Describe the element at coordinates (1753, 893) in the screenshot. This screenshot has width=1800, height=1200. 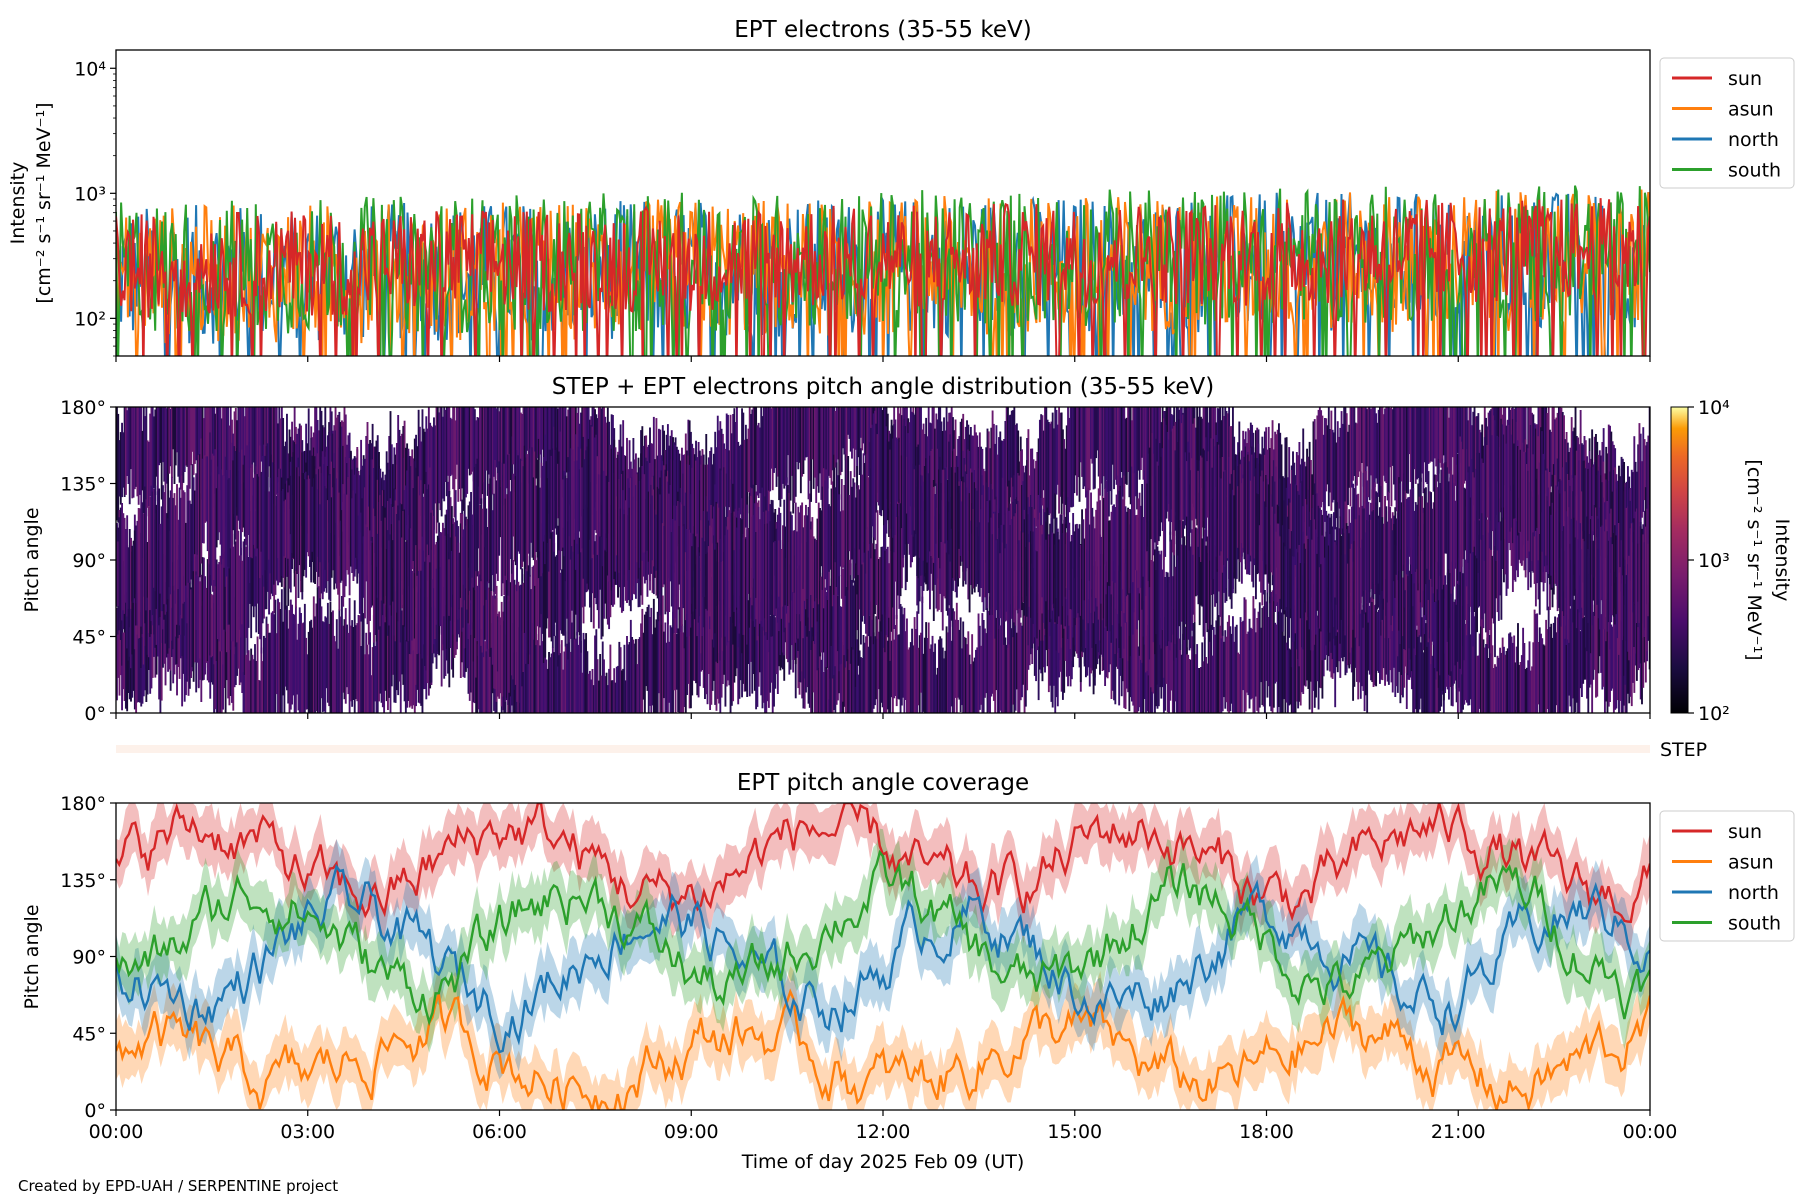
I see `legend-label-north: north` at that location.